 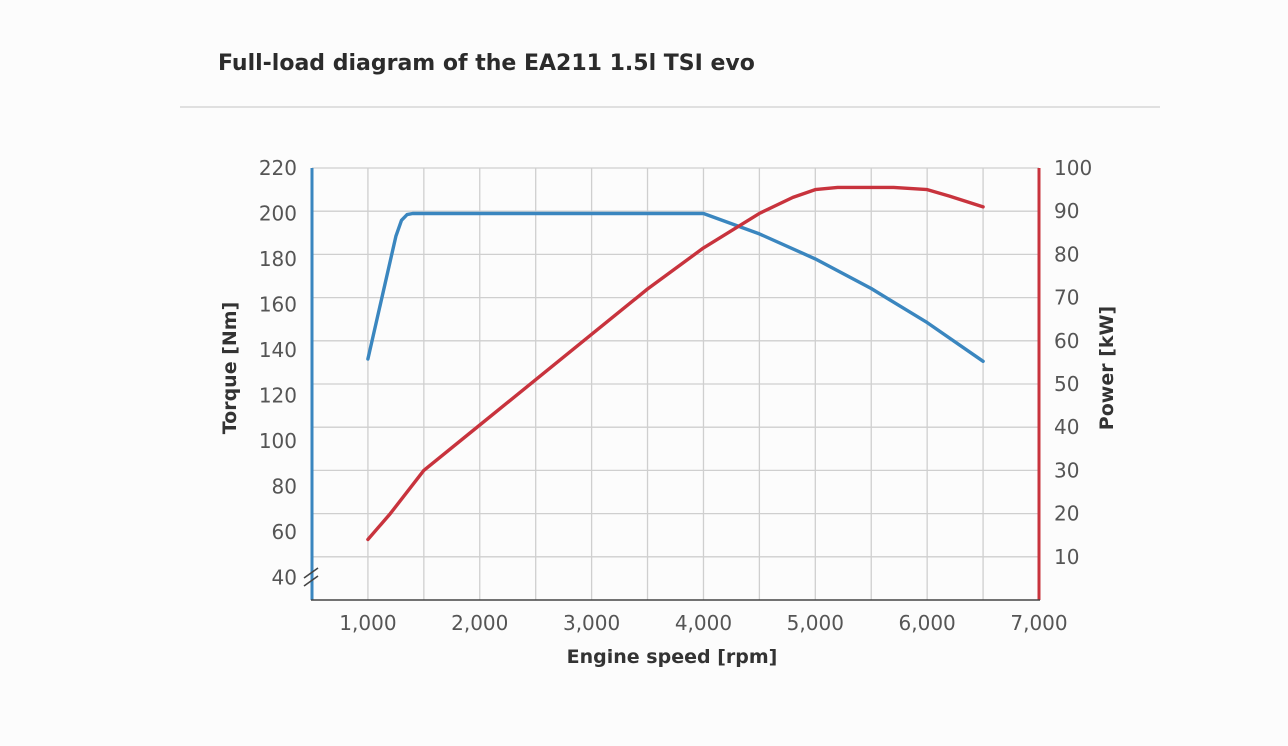 I want to click on y-left-tick-label: 140, so click(x=278, y=350).